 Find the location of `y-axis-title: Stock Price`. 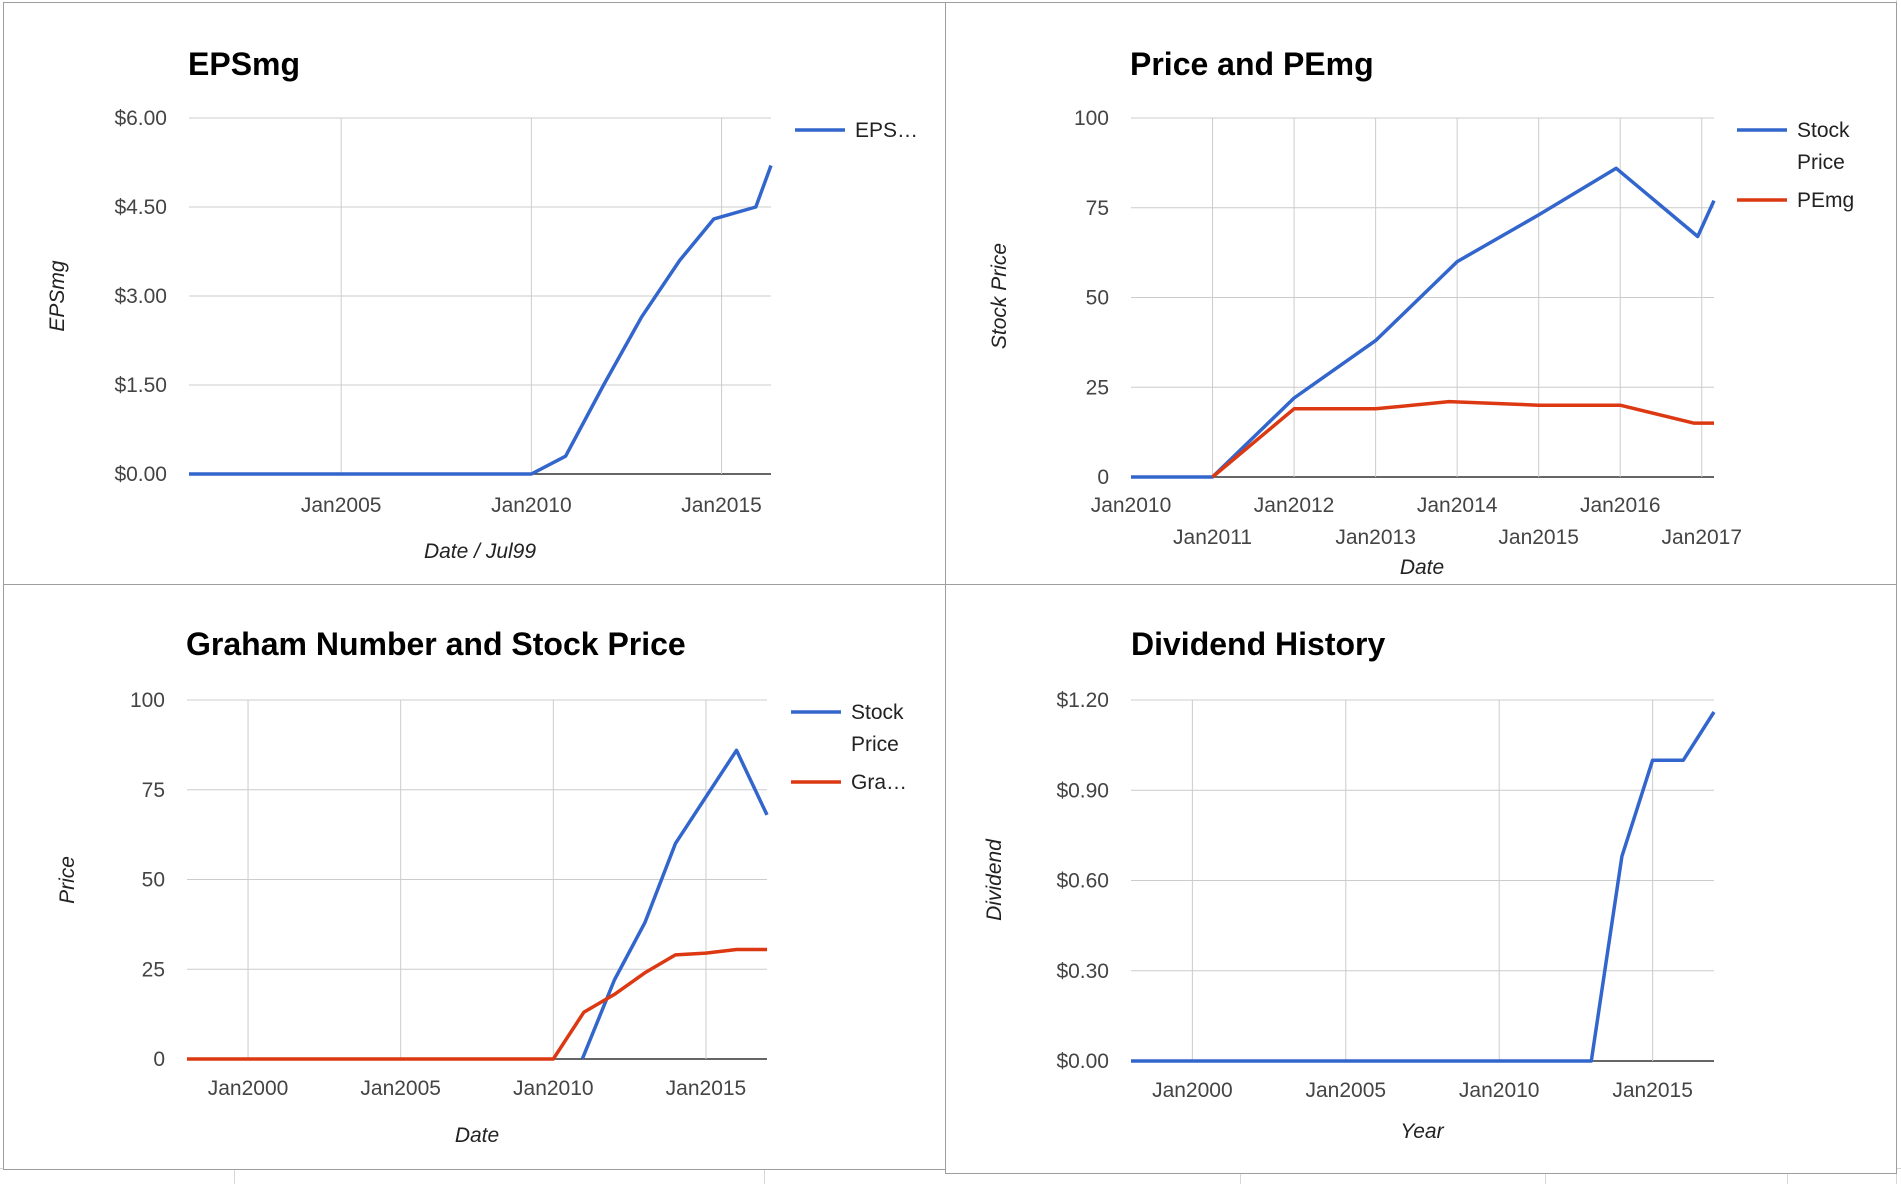

y-axis-title: Stock Price is located at coordinates (999, 296).